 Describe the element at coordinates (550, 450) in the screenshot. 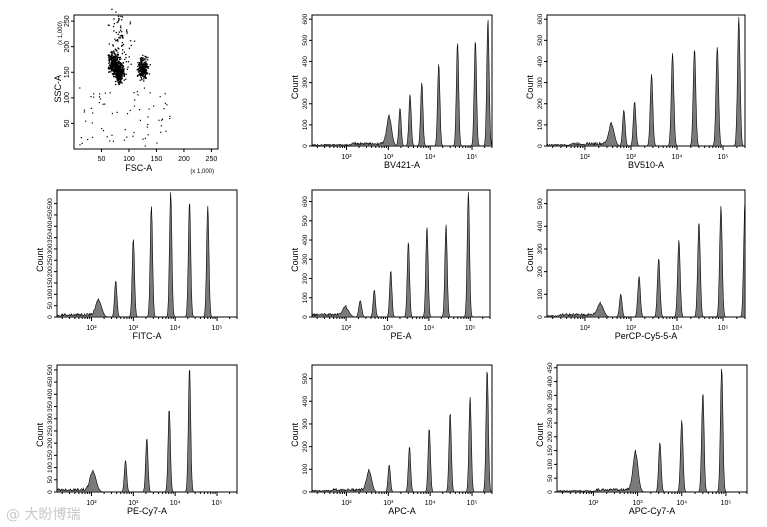

I see `y-tick-label: 150` at that location.